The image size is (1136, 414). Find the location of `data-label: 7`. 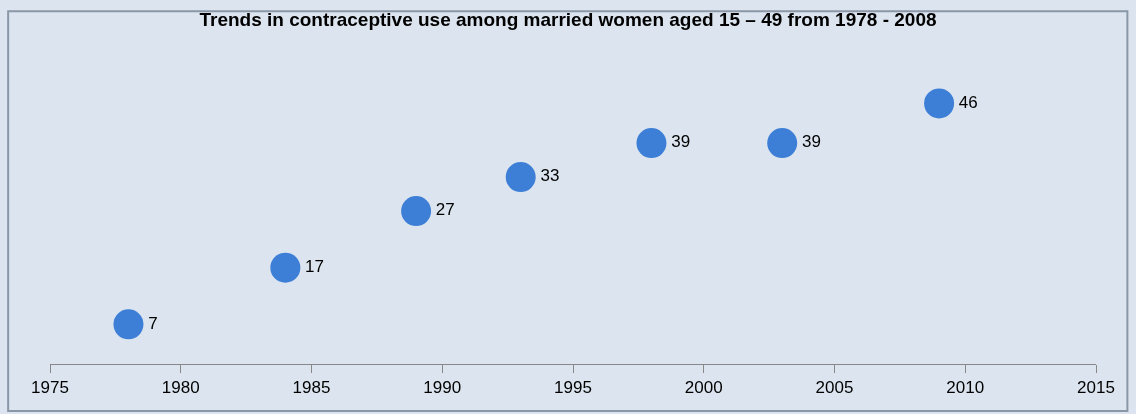

data-label: 7 is located at coordinates (153, 323).